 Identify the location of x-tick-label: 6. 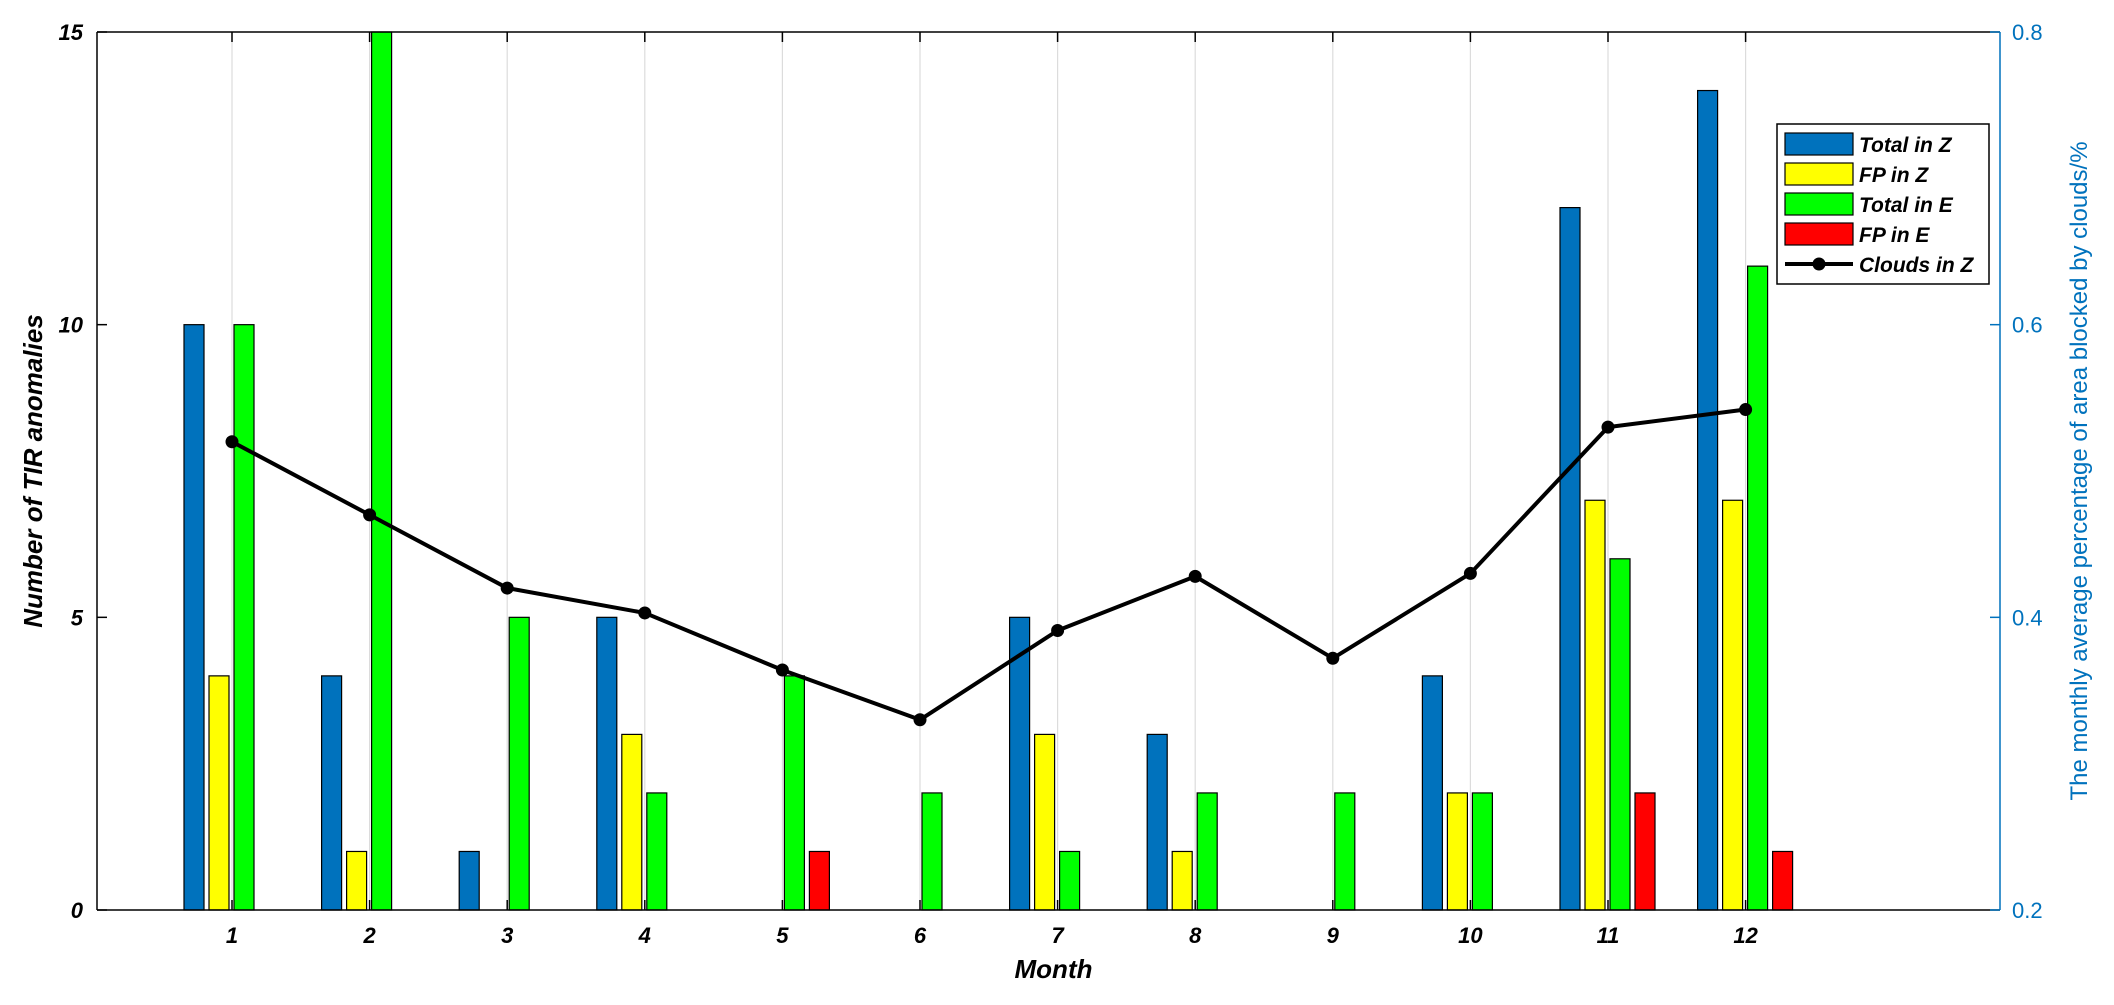
(920, 935).